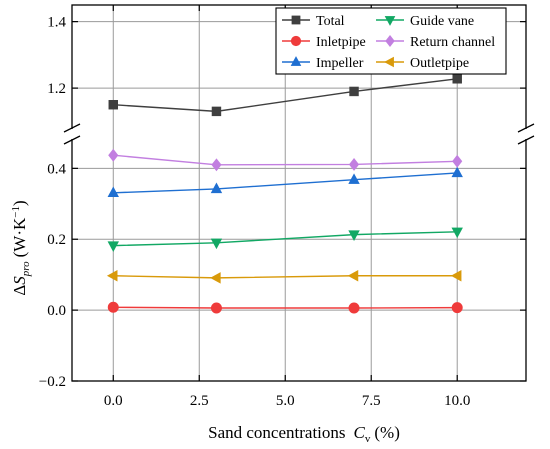 This screenshot has width=550, height=449. Describe the element at coordinates (199, 401) in the screenshot. I see `x-tick-label: 2.5` at that location.